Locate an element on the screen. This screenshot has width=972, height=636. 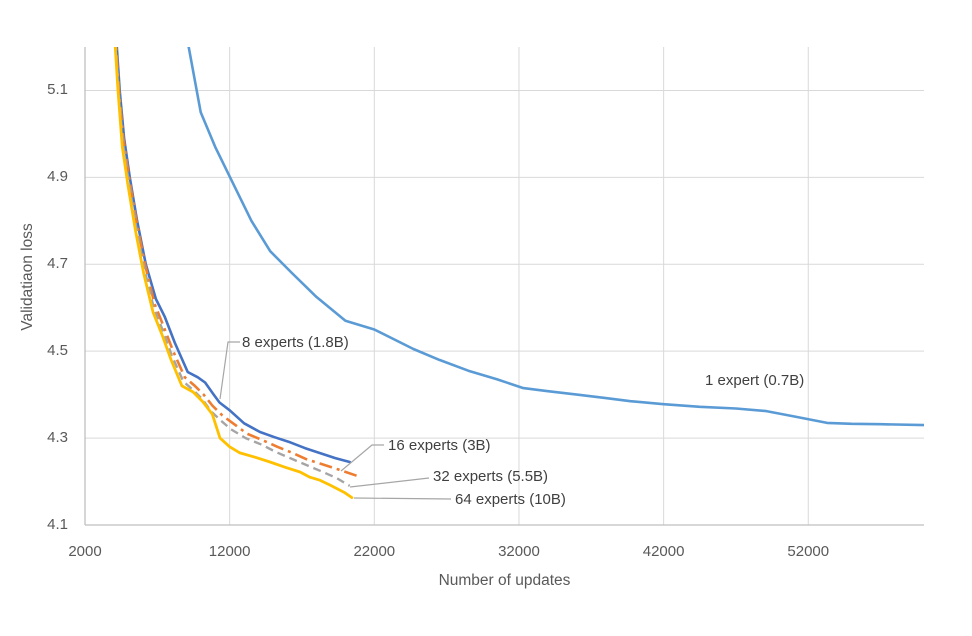
x-tick-label: 42000 is located at coordinates (663, 551).